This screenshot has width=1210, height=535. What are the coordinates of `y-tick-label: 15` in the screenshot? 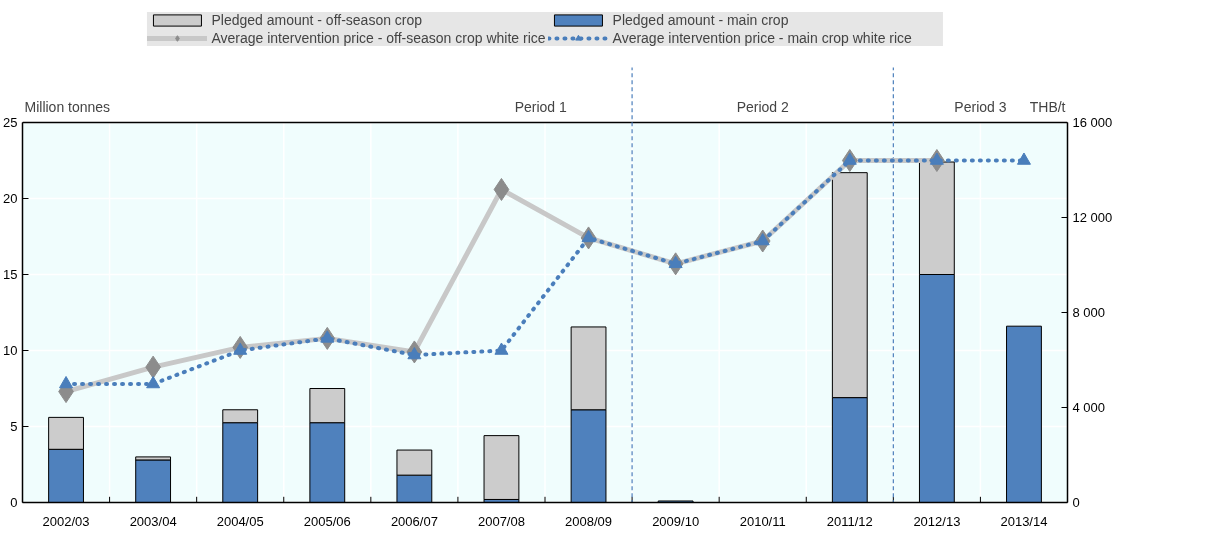 It's located at (10, 274).